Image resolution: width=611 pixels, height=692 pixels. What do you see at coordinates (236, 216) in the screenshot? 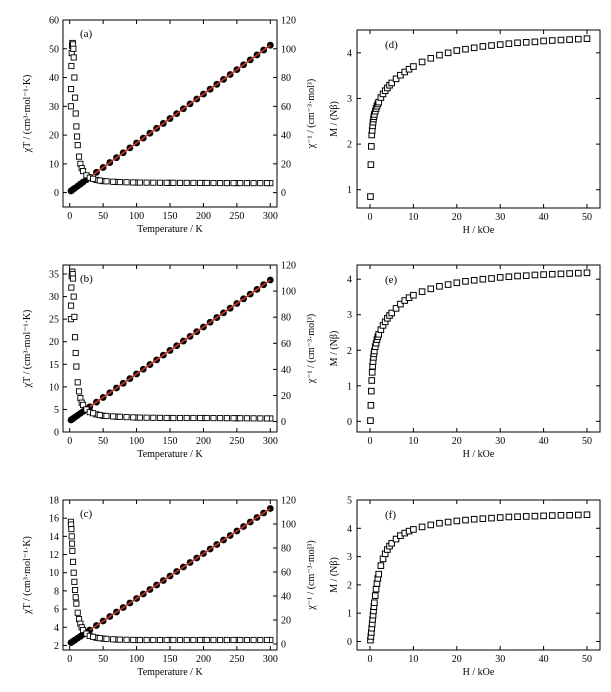
I see `x-tick-label: 250` at bounding box center [236, 216].